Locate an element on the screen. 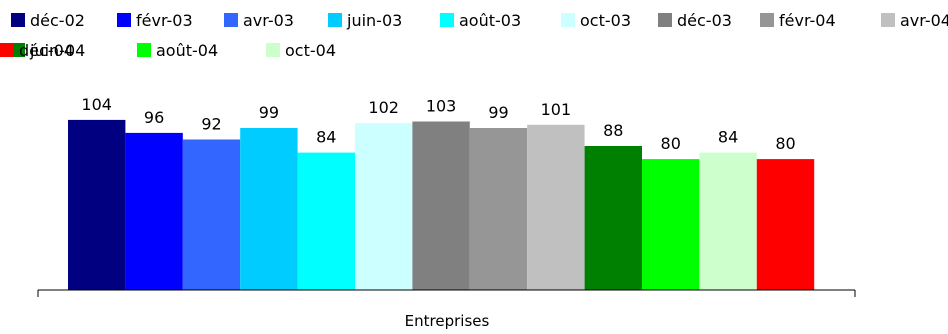  legend-label: août-04 is located at coordinates (187, 50).